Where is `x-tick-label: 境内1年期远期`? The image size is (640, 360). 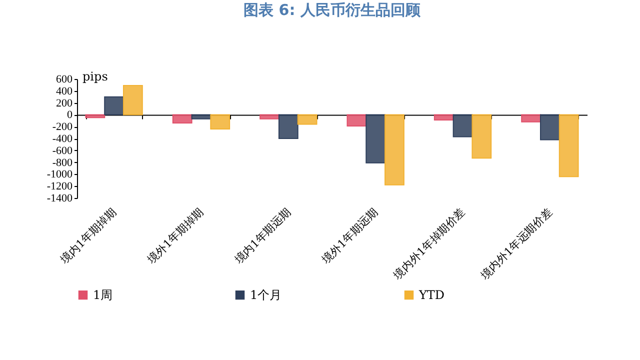 x-tick-label: 境内1年期远期 is located at coordinates (263, 237).